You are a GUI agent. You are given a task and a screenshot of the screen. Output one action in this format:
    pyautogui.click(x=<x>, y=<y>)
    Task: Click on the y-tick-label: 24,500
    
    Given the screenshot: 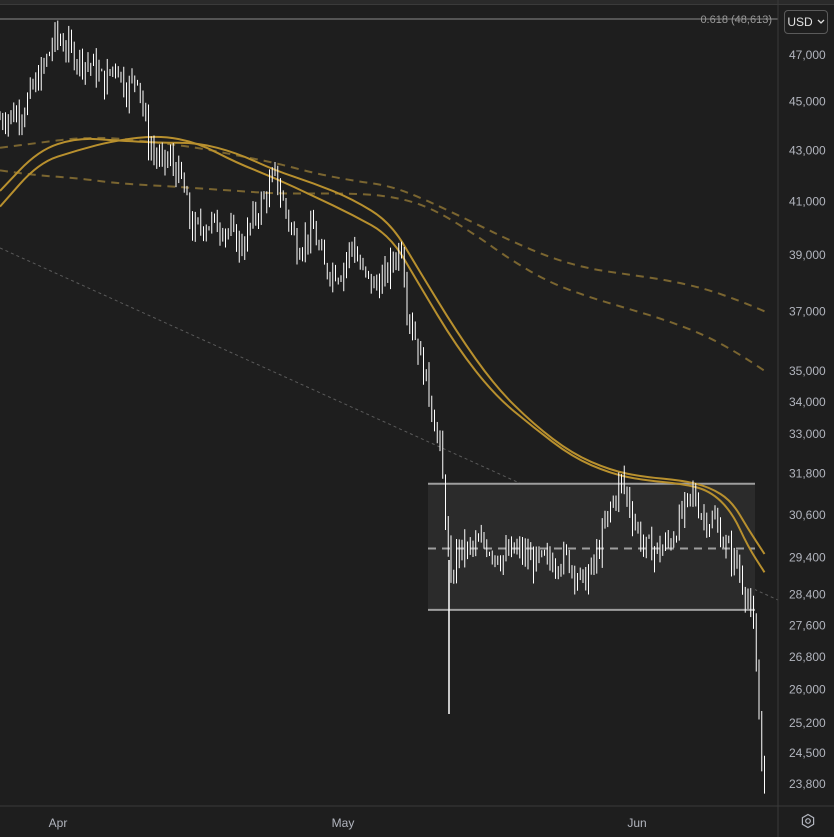 What is the action you would take?
    pyautogui.click(x=807, y=753)
    